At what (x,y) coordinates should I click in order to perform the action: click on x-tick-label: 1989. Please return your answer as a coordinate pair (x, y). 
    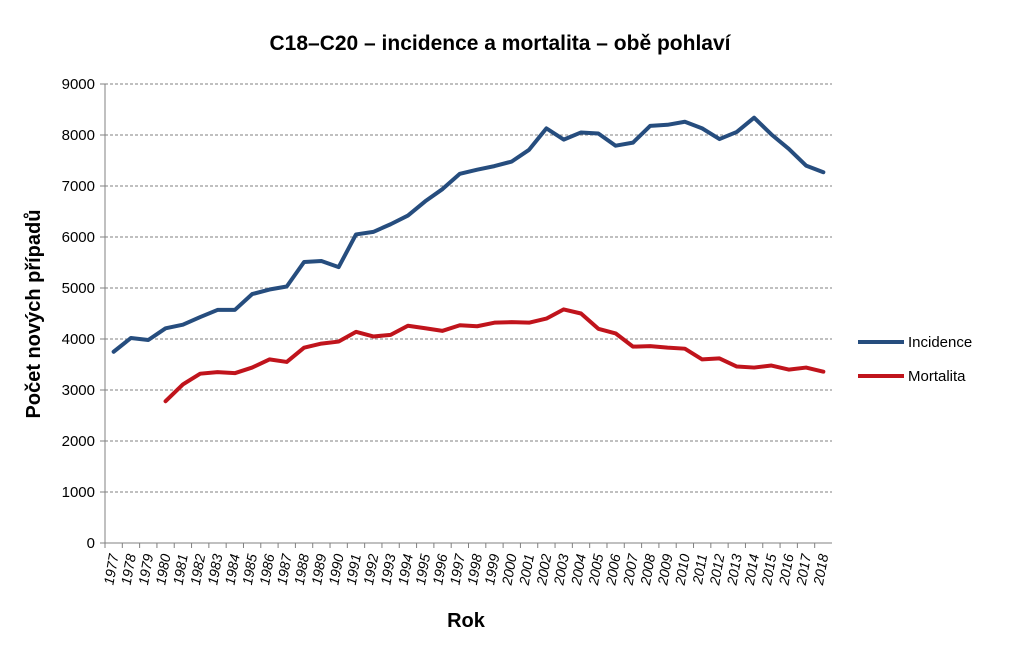
    Looking at the image, I should click on (318, 570).